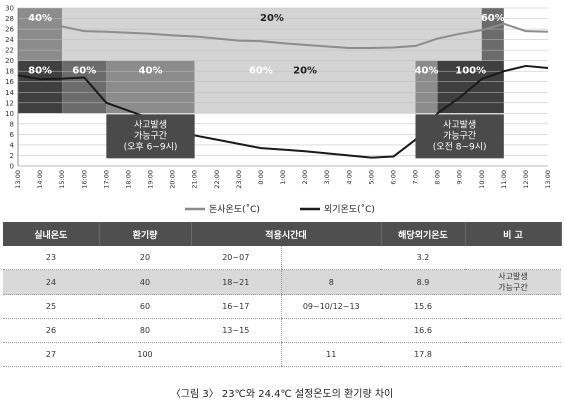 The image size is (564, 403). What do you see at coordinates (40, 71) in the screenshot?
I see `lower-band-label: 80%` at bounding box center [40, 71].